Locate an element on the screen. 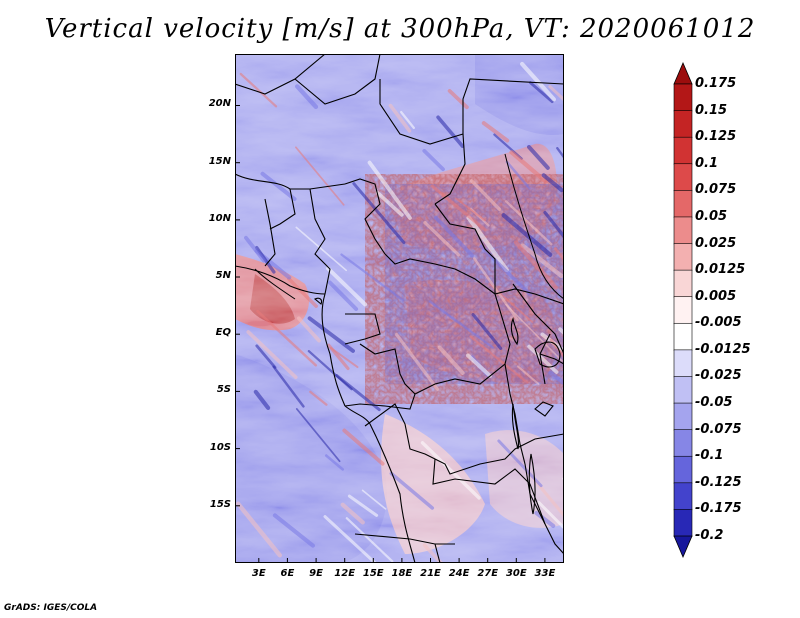  lon-tick-label: 9E is located at coordinates (316, 573).